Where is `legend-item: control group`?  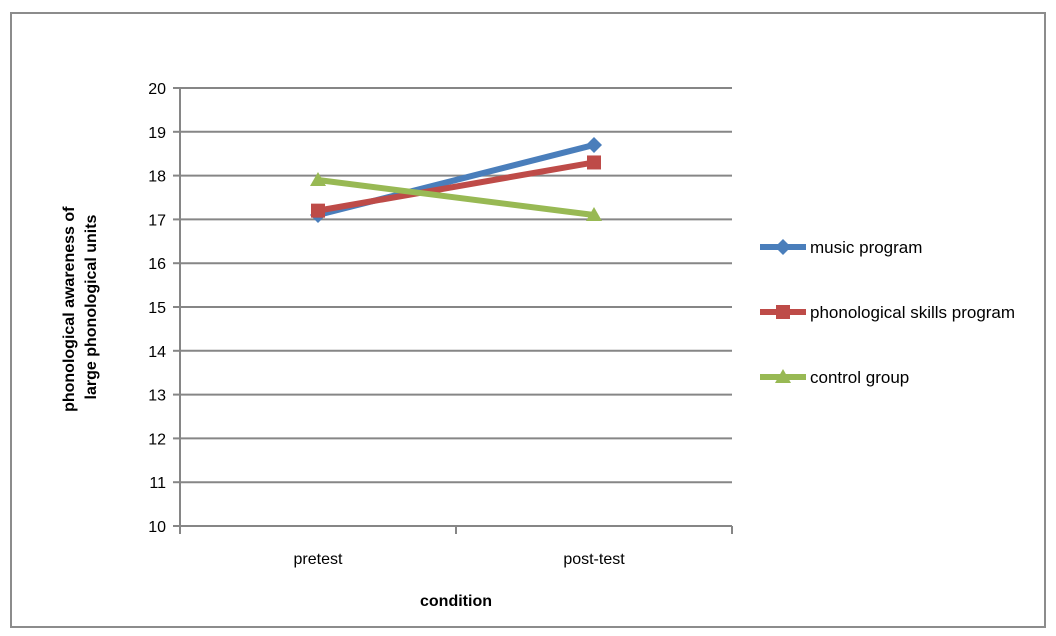 legend-item: control group is located at coordinates (834, 377).